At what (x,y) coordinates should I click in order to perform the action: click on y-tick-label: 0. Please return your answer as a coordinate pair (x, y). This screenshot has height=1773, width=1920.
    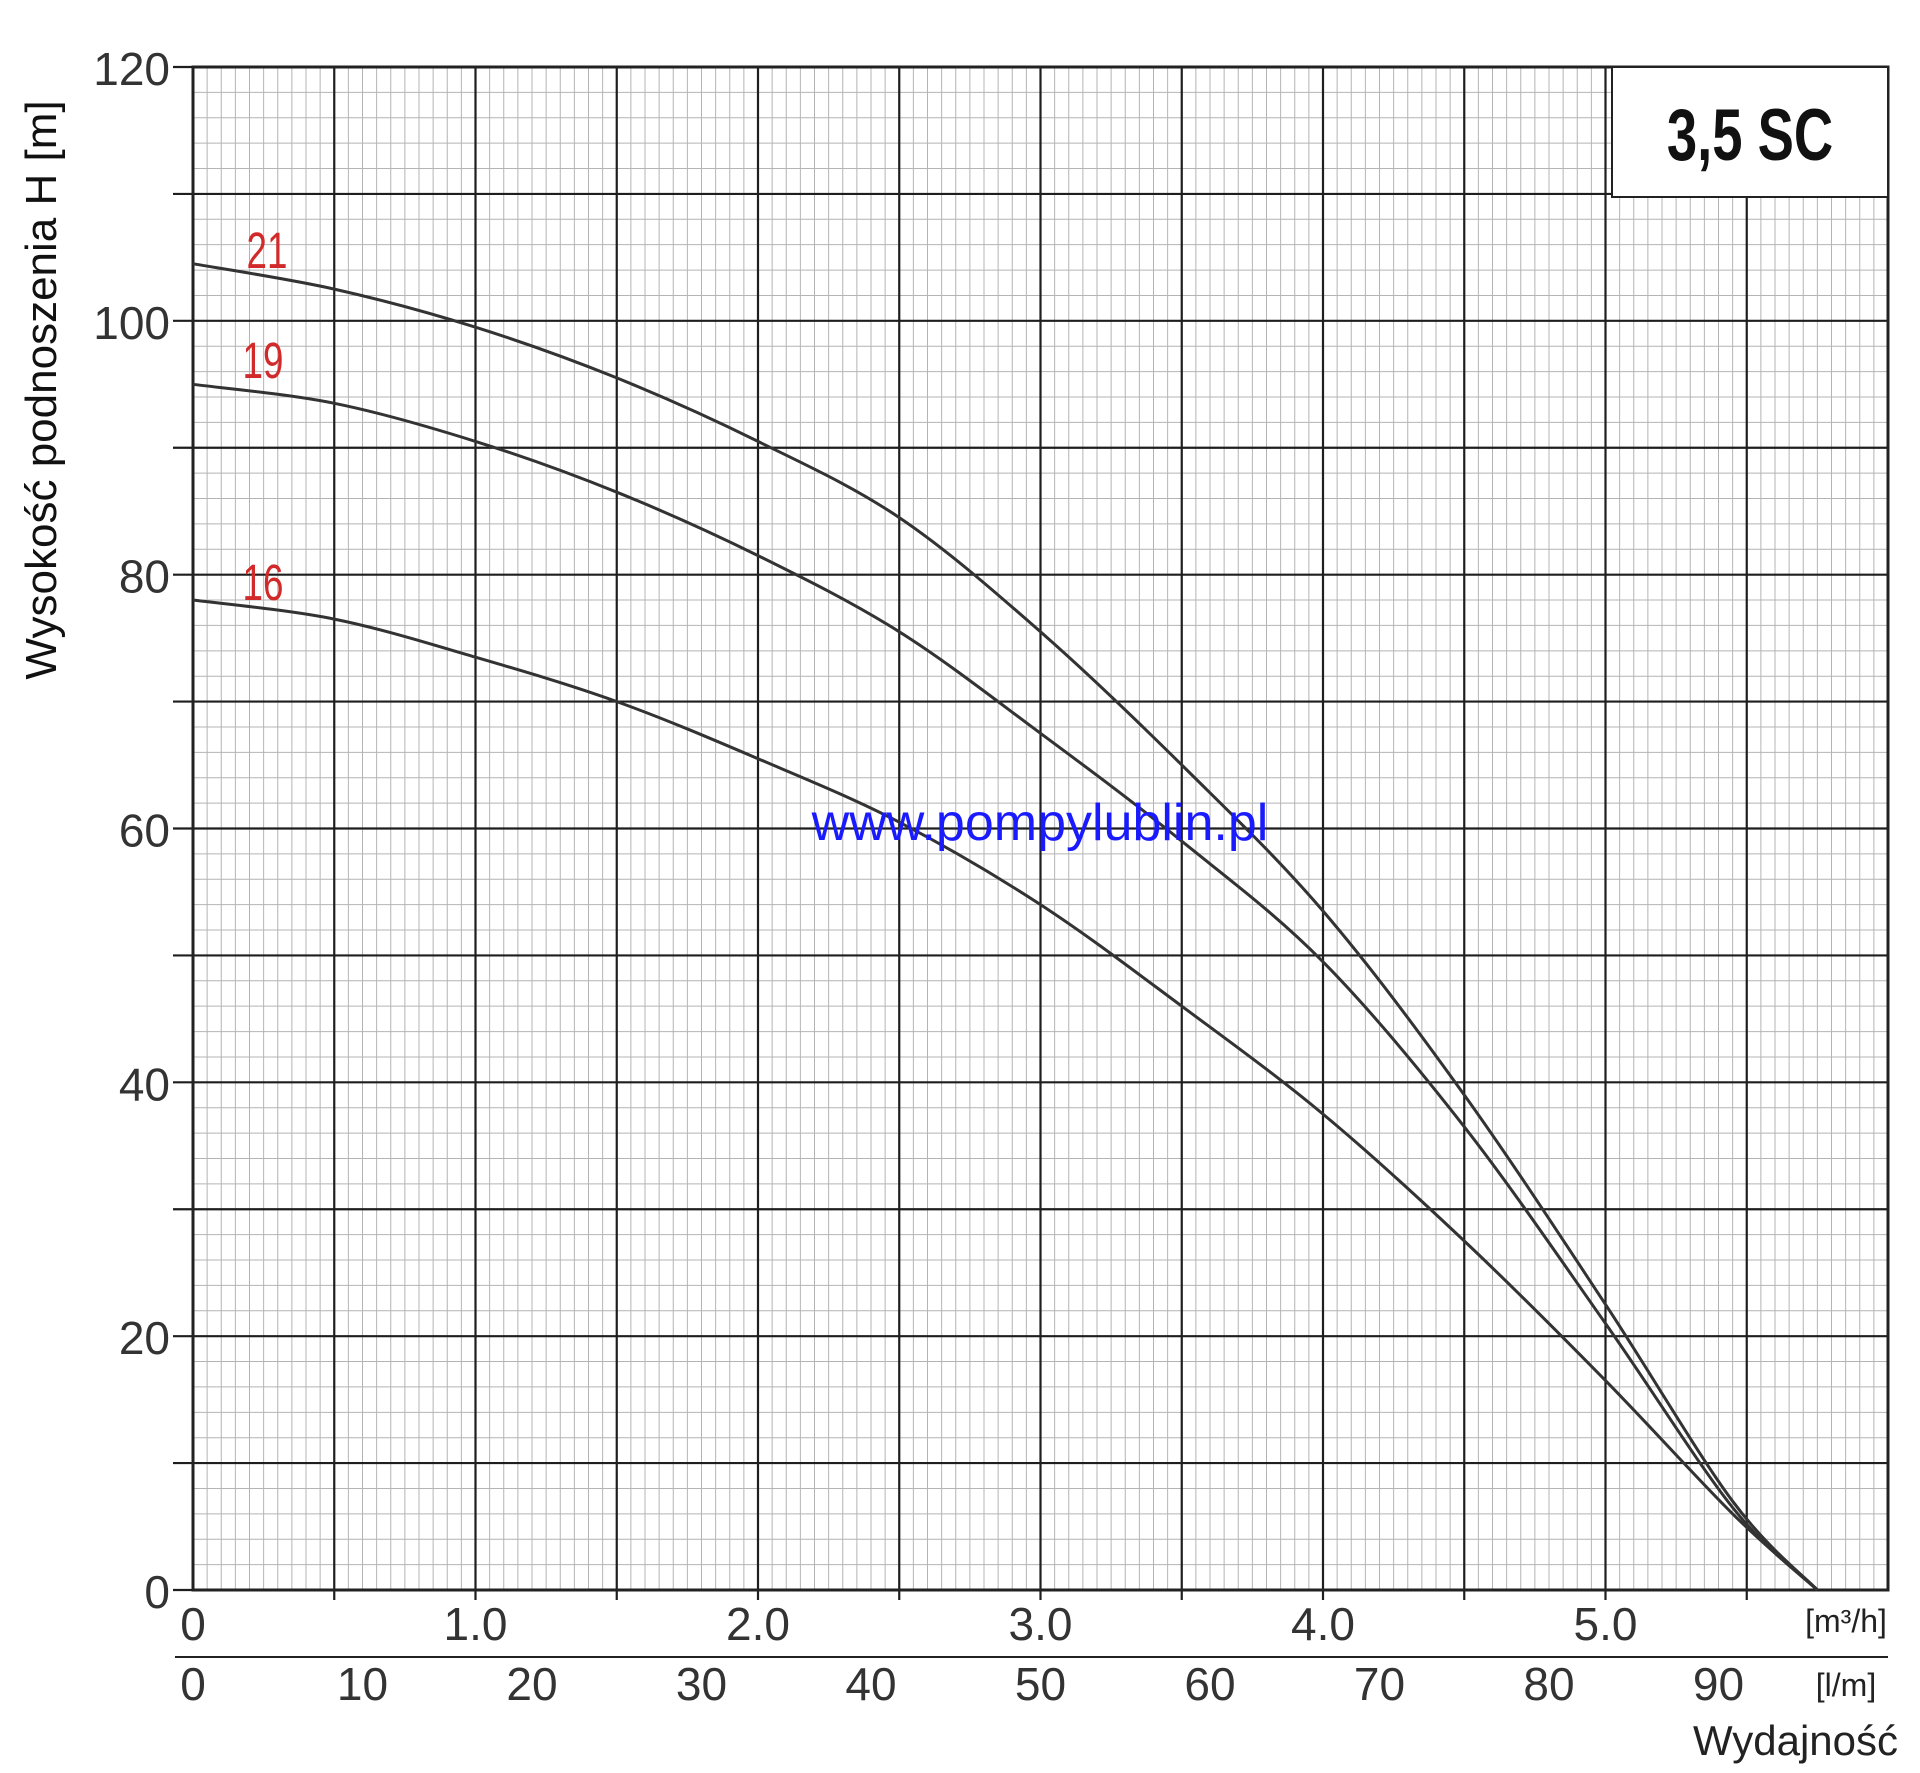
    Looking at the image, I should click on (157, 1592).